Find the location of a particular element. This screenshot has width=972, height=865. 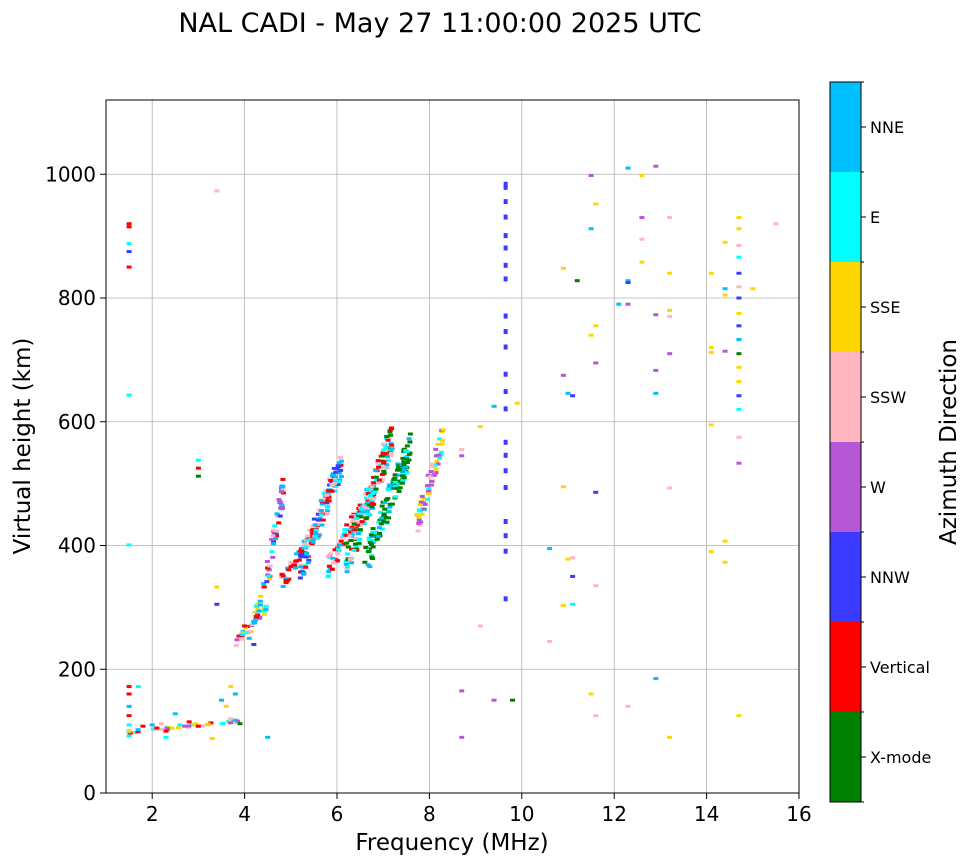

chart-title: NAL CADI - May 27 11:00:00 2025 UTC is located at coordinates (439, 23).